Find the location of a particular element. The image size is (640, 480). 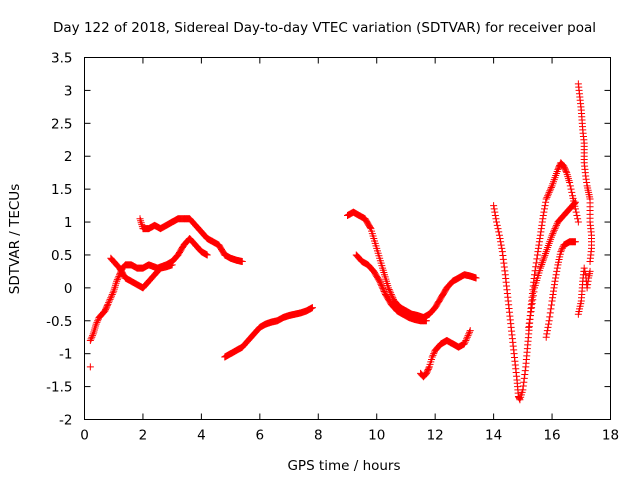

x-tick-label: 0 is located at coordinates (84, 436).